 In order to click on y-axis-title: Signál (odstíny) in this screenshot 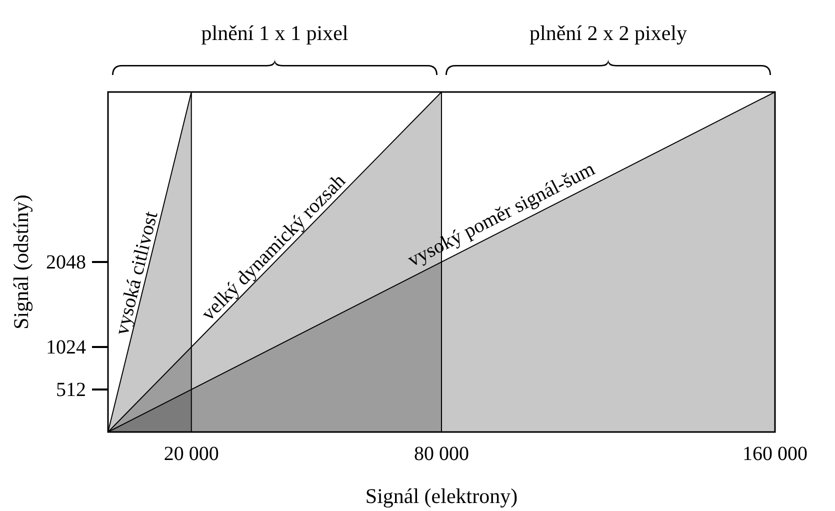, I will do `click(21, 262)`.